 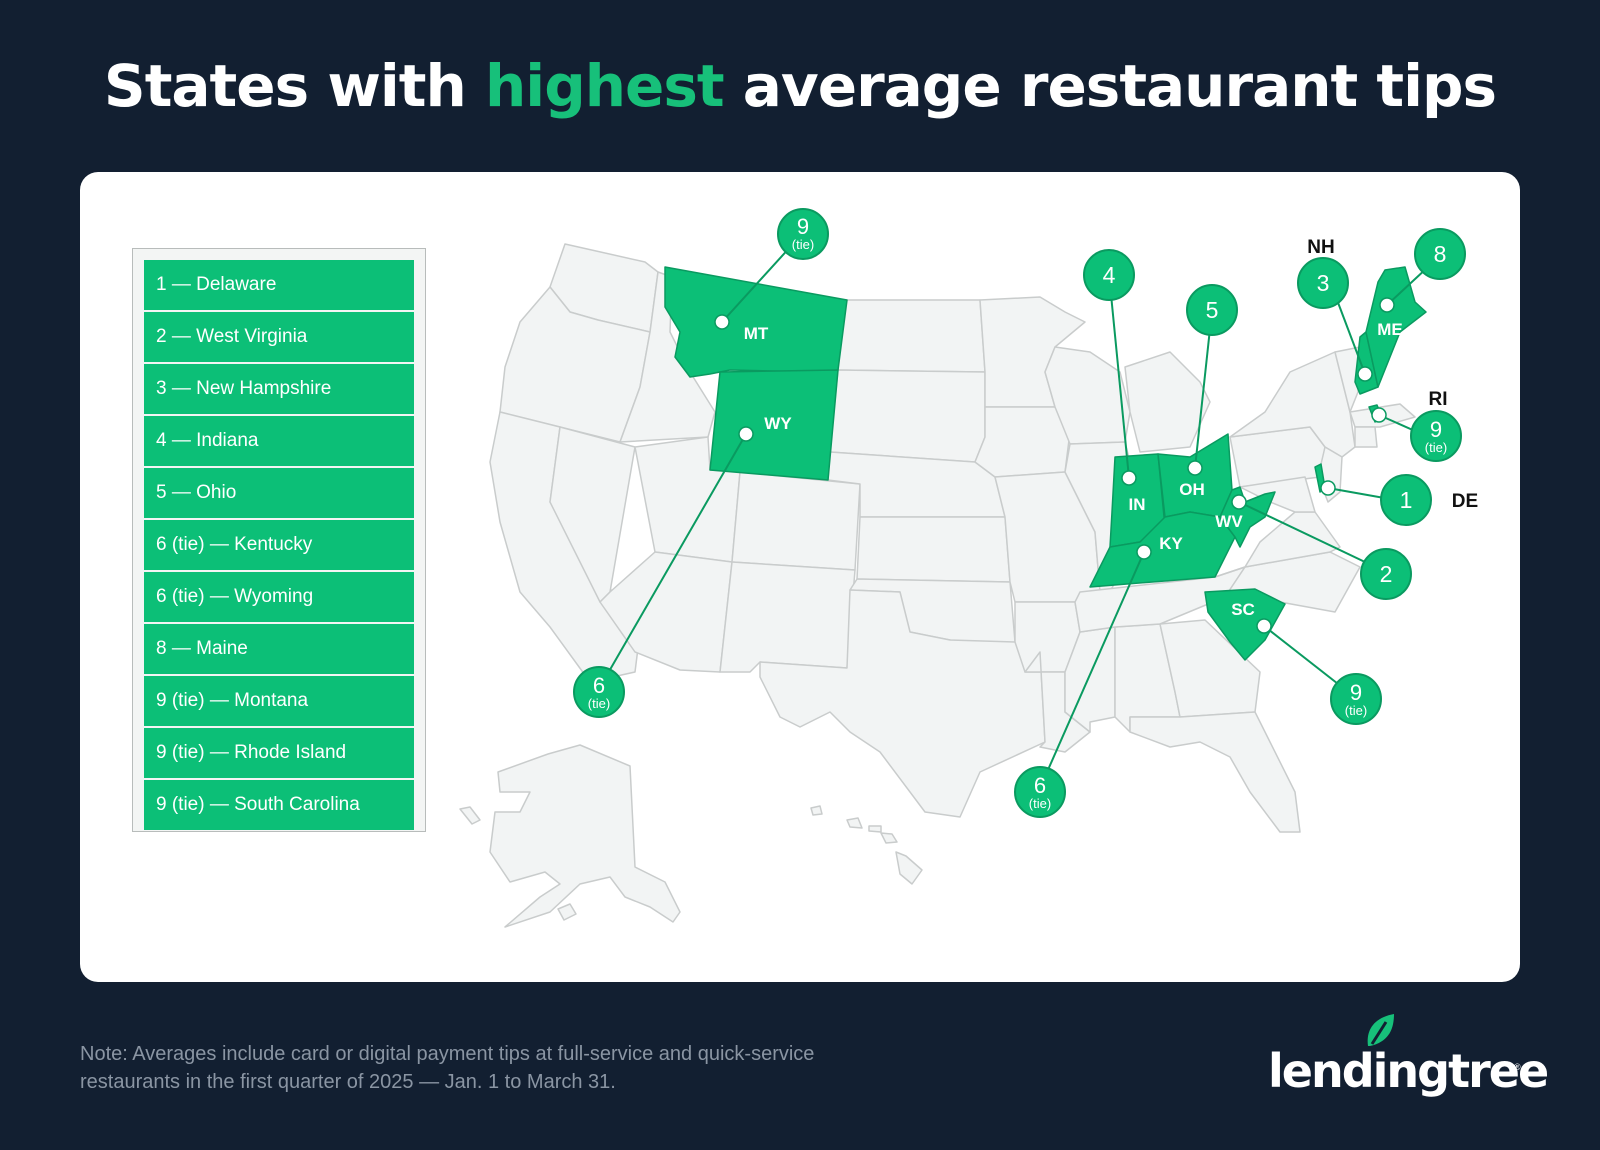 I want to click on dot-ky, so click(x=1144, y=552).